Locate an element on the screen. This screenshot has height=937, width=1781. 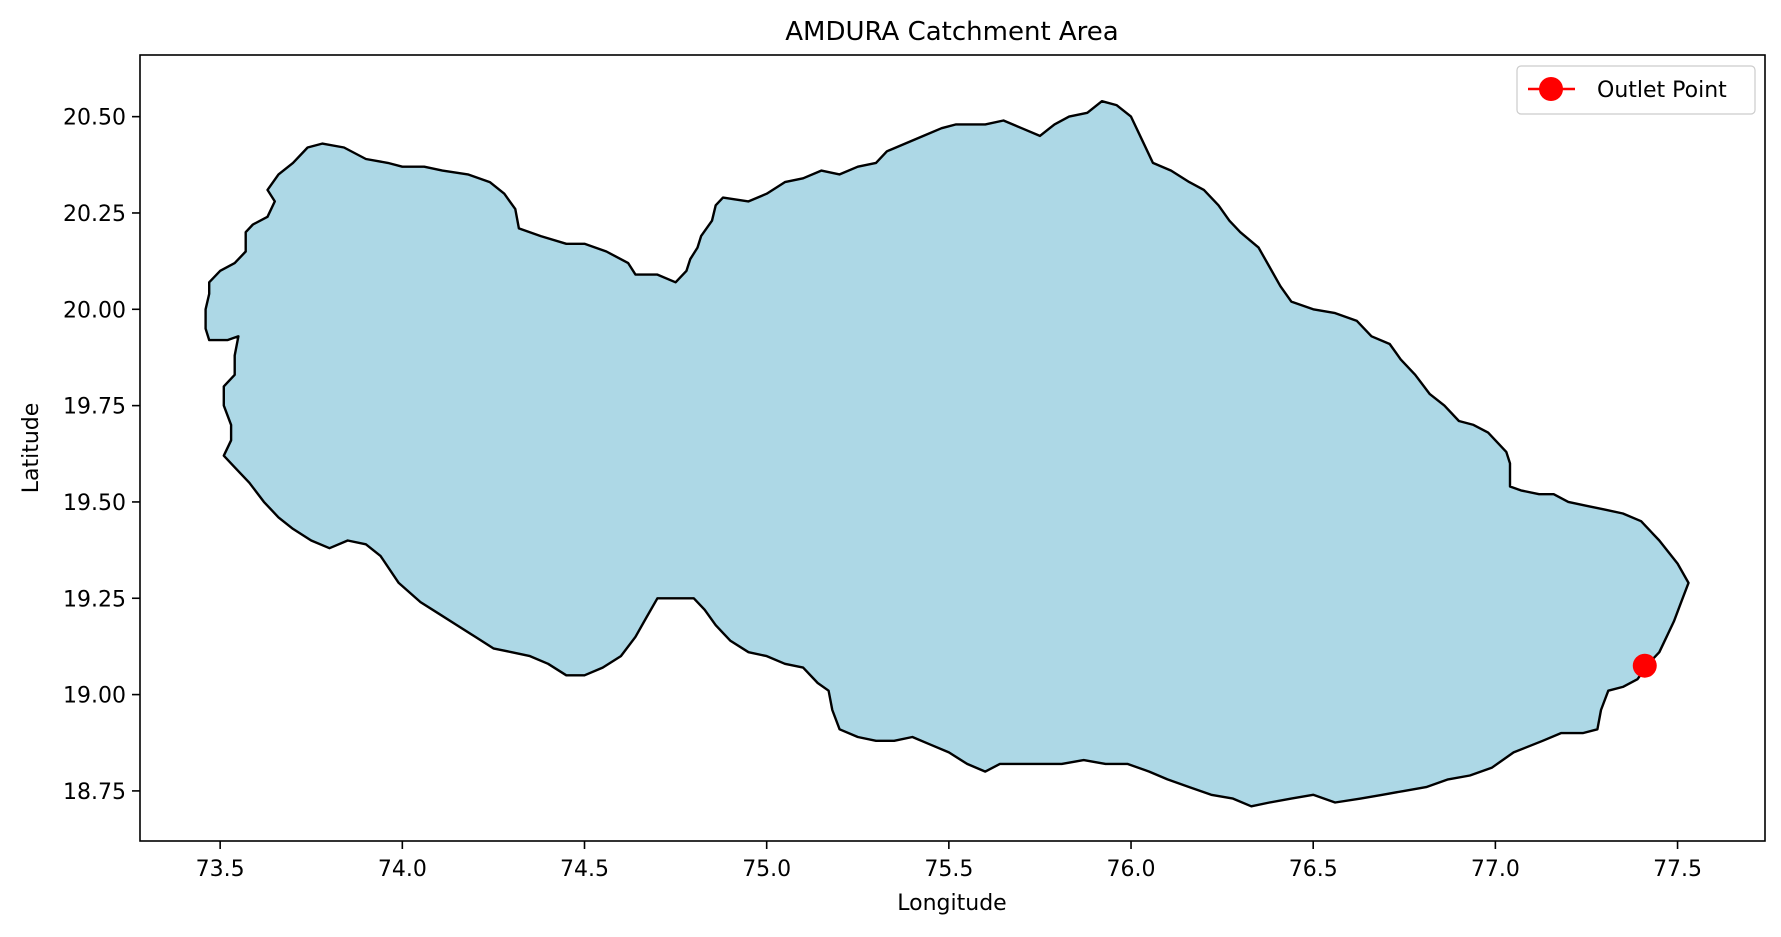
x-tick-label: 76.5 is located at coordinates (1313, 869).